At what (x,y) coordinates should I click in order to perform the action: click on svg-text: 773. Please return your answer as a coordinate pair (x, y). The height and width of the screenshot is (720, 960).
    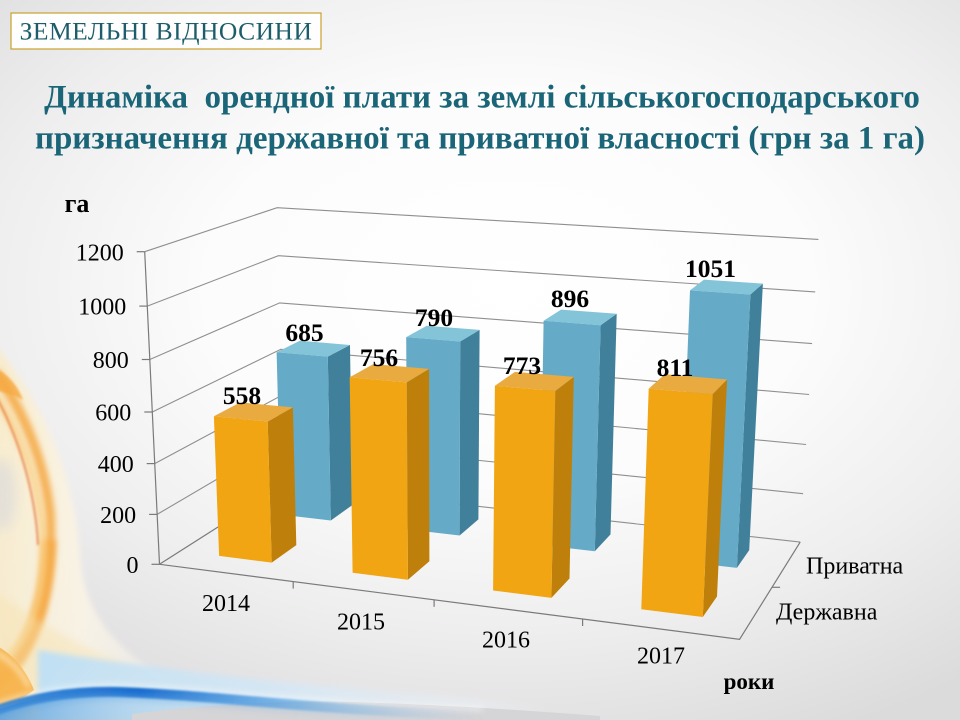
    Looking at the image, I should click on (522, 365).